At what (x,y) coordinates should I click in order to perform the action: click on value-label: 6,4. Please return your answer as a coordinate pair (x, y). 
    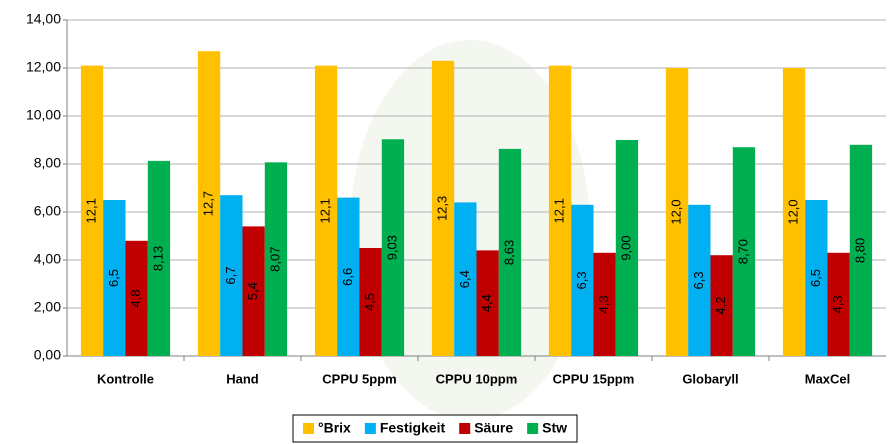
    Looking at the image, I should click on (464, 279).